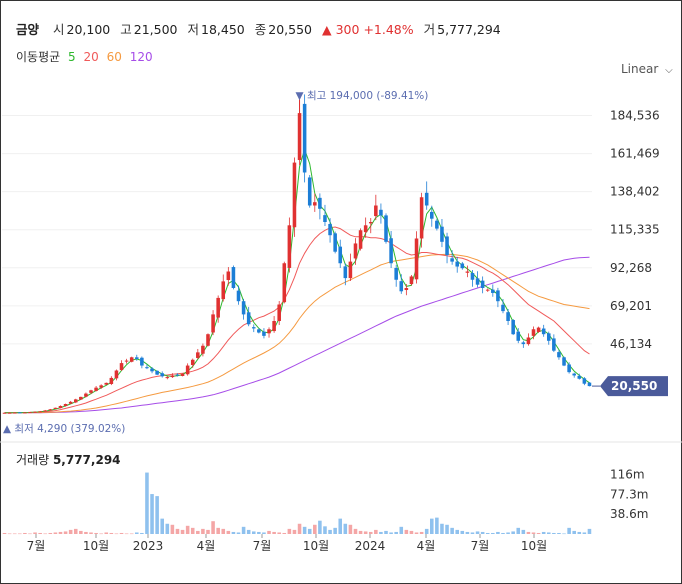  Describe the element at coordinates (86, 460) in the screenshot. I see `volume-header-value: 5,777,294` at that location.